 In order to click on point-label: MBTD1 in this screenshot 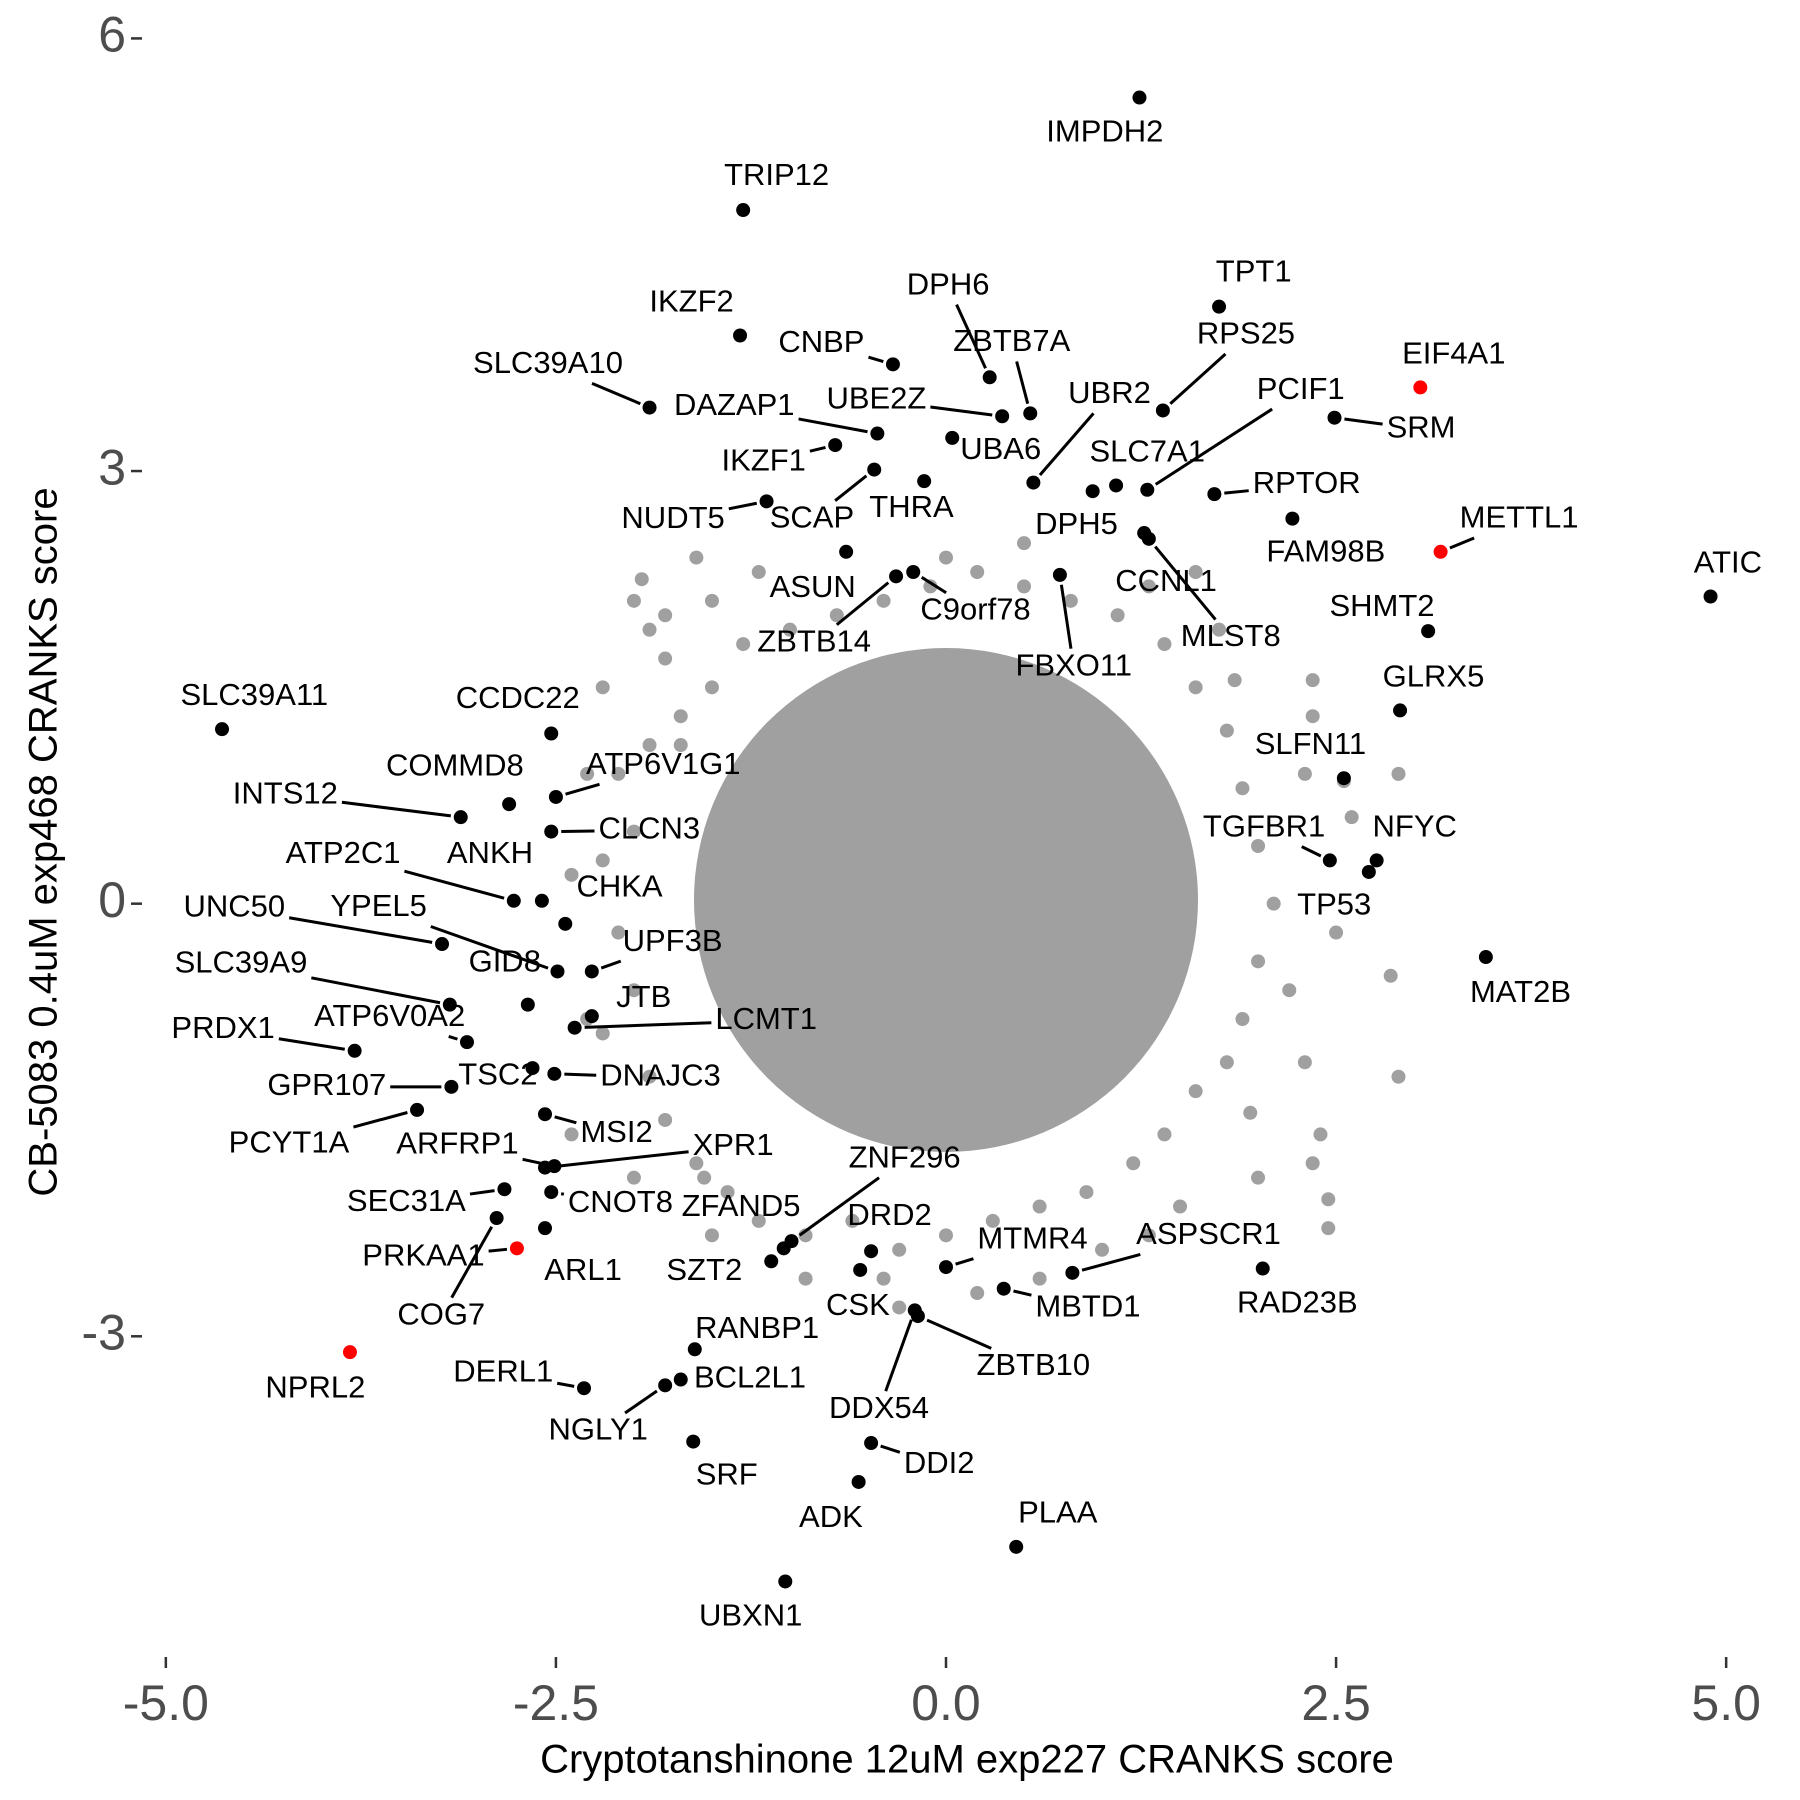, I will do `click(1087, 1306)`.